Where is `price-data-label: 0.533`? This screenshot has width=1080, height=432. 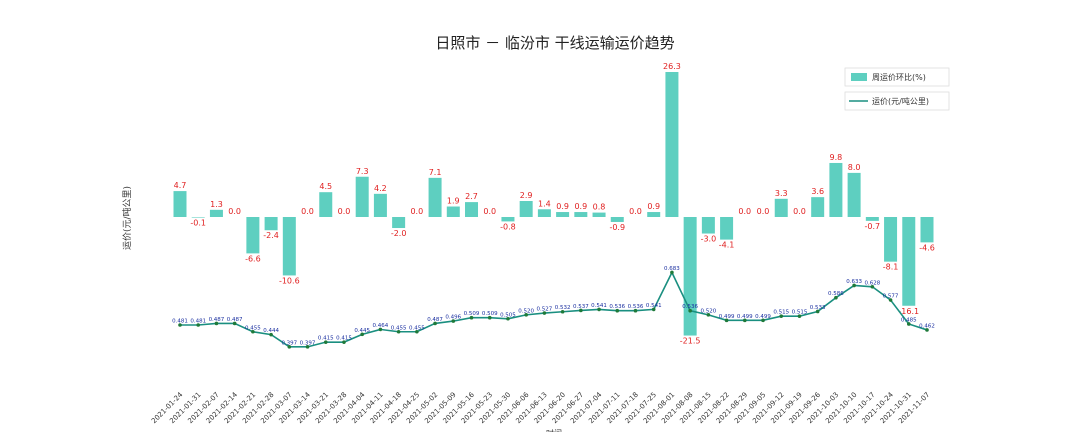
price-data-label: 0.533 is located at coordinates (818, 308).